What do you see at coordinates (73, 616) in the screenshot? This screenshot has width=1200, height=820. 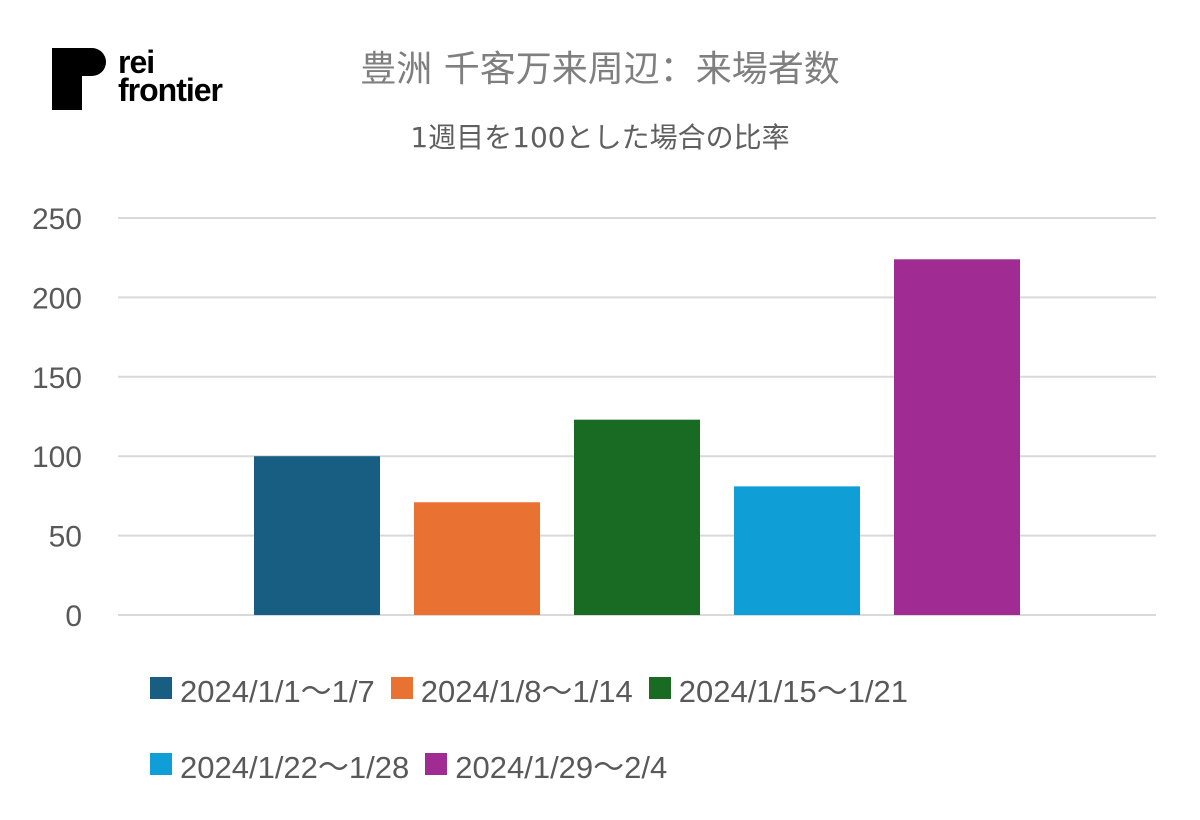 I see `y-tick-label: 0` at bounding box center [73, 616].